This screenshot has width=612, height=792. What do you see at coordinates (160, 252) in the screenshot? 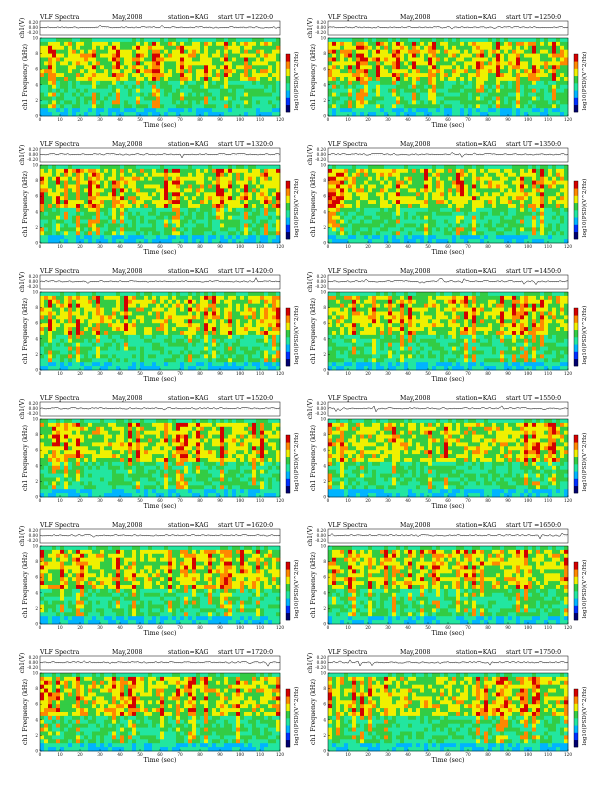
I see `x-axis-label: Time (sec)` at bounding box center [160, 252].